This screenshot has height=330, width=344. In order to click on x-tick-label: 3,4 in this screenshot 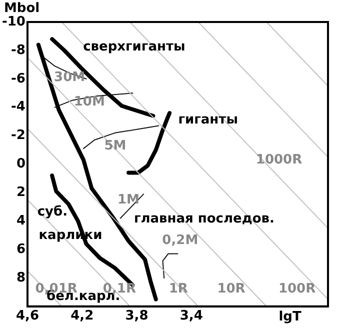, I will do `click(191, 316)`.